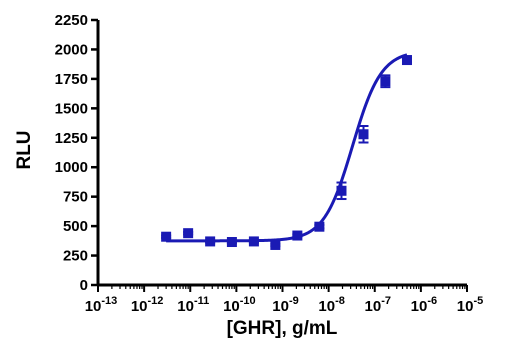  What do you see at coordinates (71, 20) in the screenshot?
I see `y-tick-label: 2250` at bounding box center [71, 20].